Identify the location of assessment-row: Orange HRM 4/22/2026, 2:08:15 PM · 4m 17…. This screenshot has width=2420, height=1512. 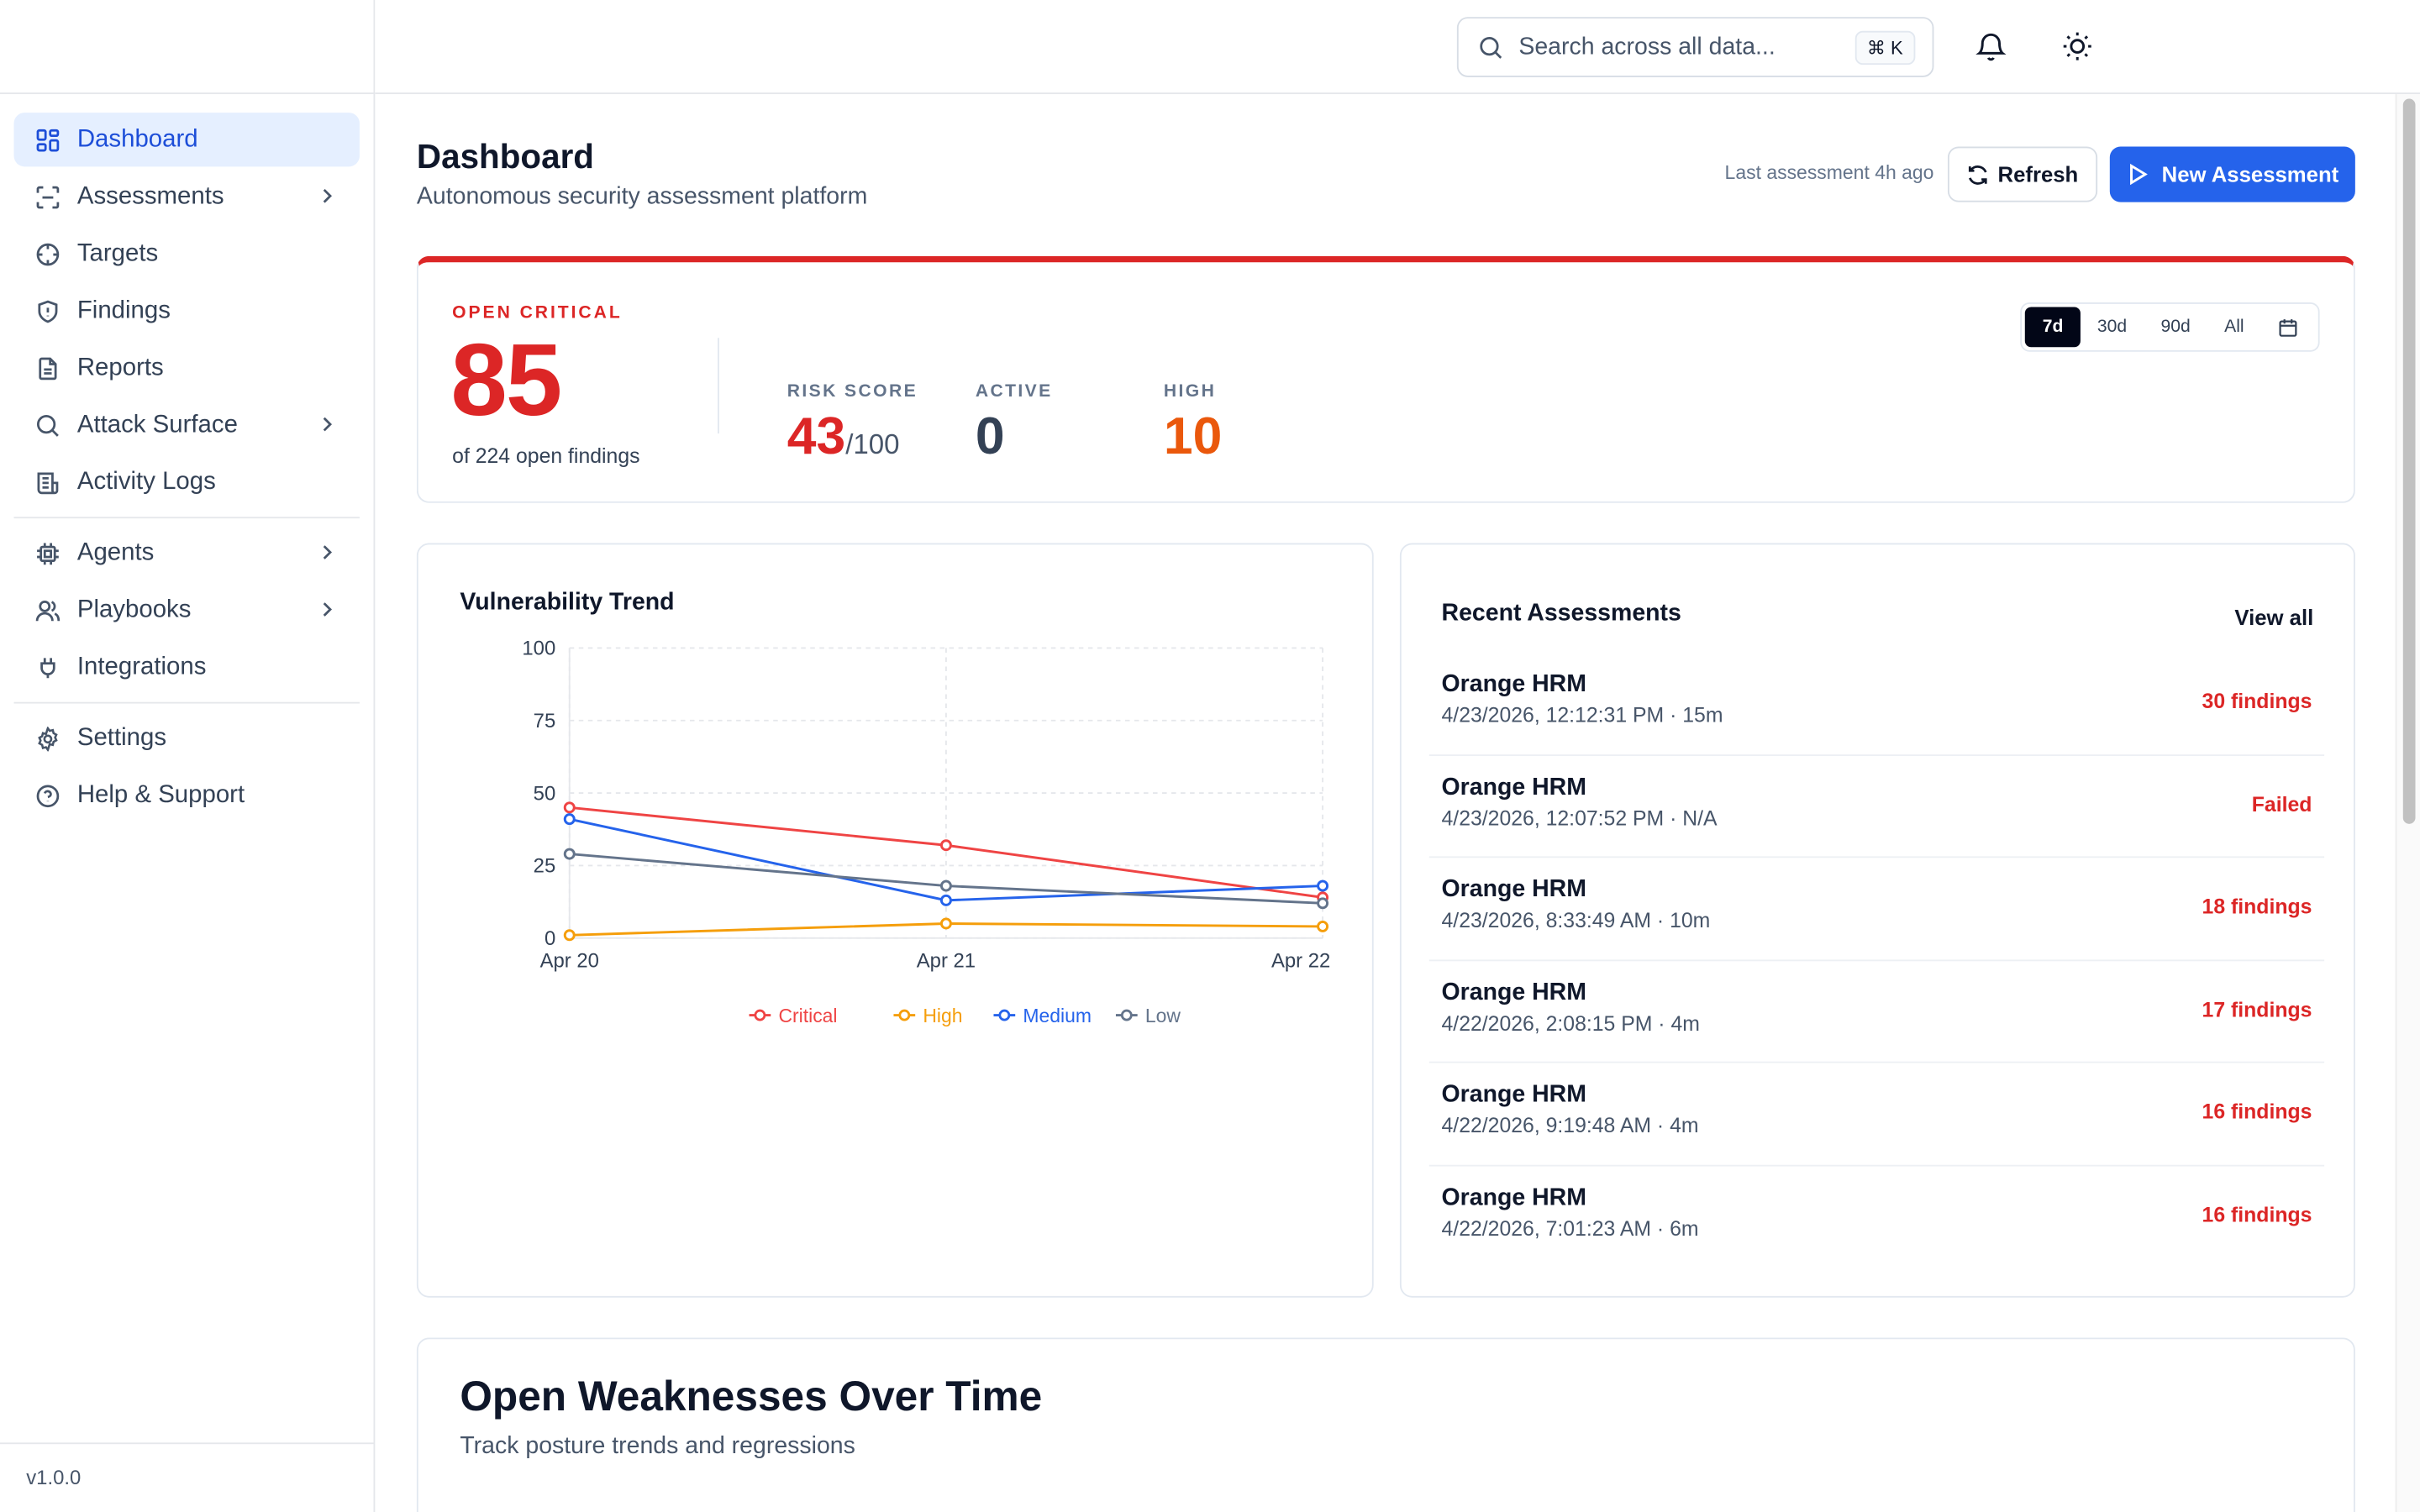
(1876, 1011).